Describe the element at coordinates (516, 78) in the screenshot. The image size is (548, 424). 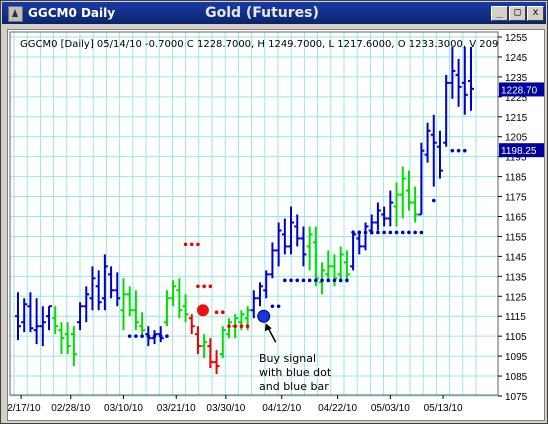
I see `y-tick-label: 1235` at that location.